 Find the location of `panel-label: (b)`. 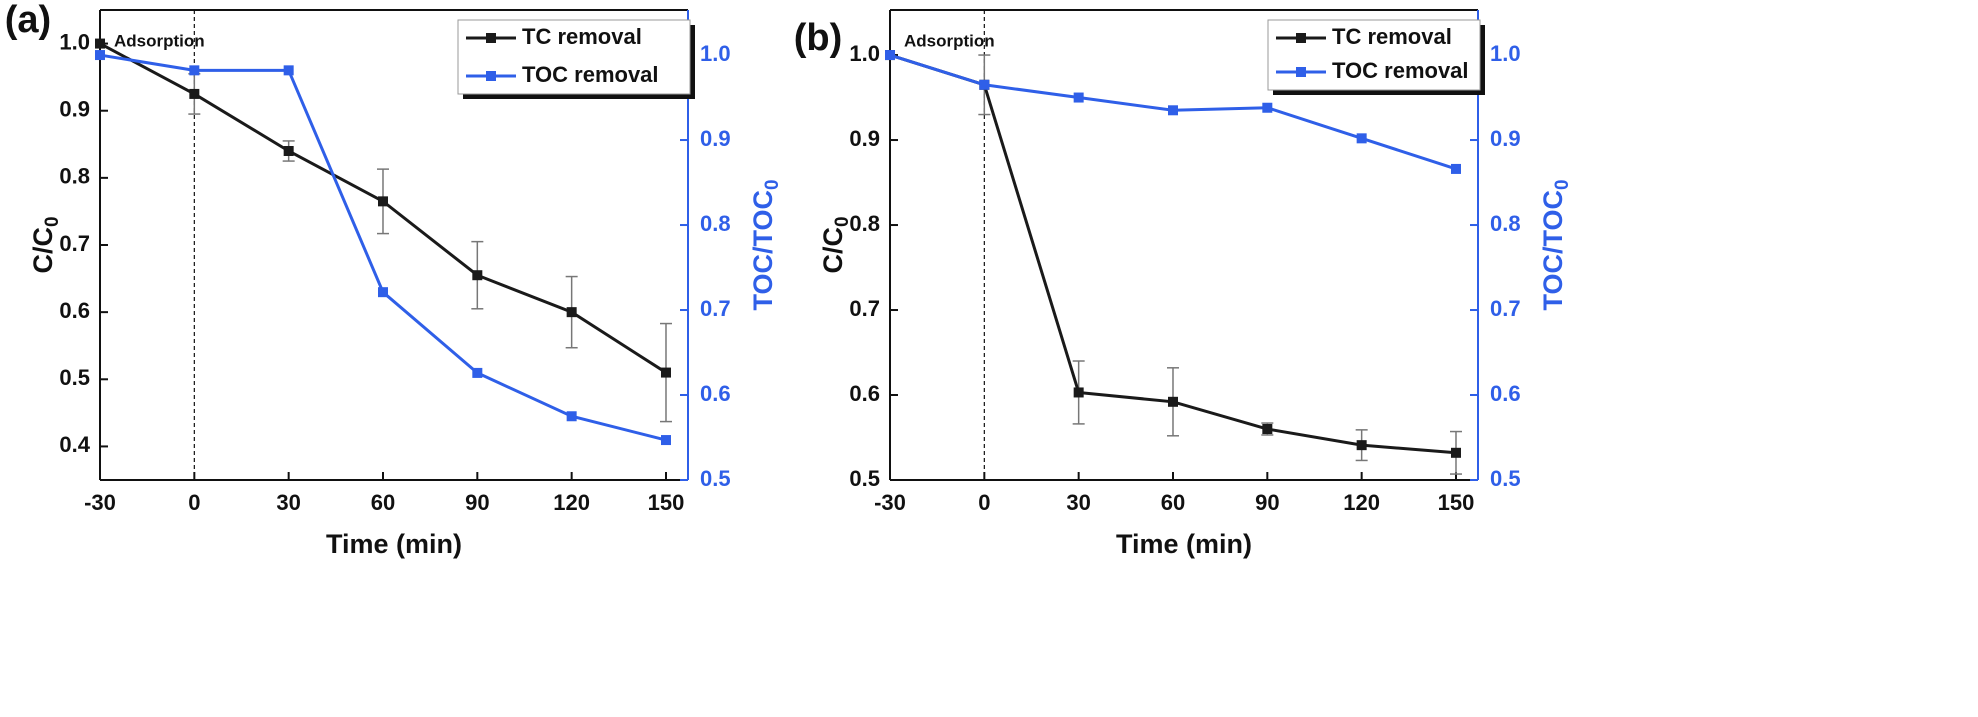

panel-label: (b) is located at coordinates (818, 38).